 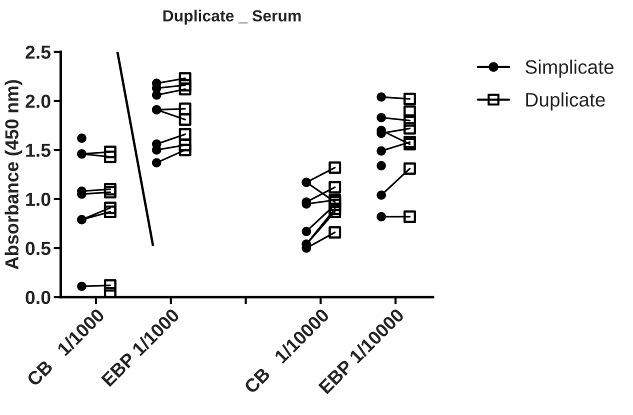 What do you see at coordinates (38, 150) in the screenshot?
I see `y-tick-label: 1.5` at bounding box center [38, 150].